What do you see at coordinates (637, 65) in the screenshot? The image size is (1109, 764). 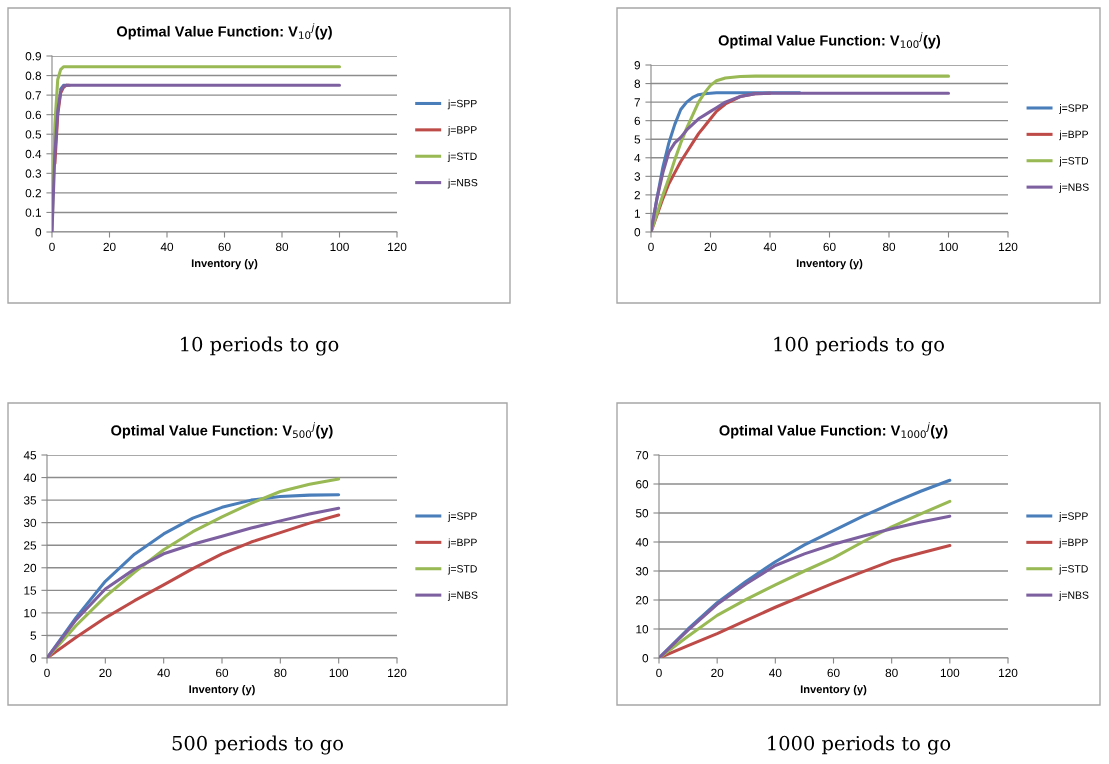 I see `y-tick-label: 9` at bounding box center [637, 65].